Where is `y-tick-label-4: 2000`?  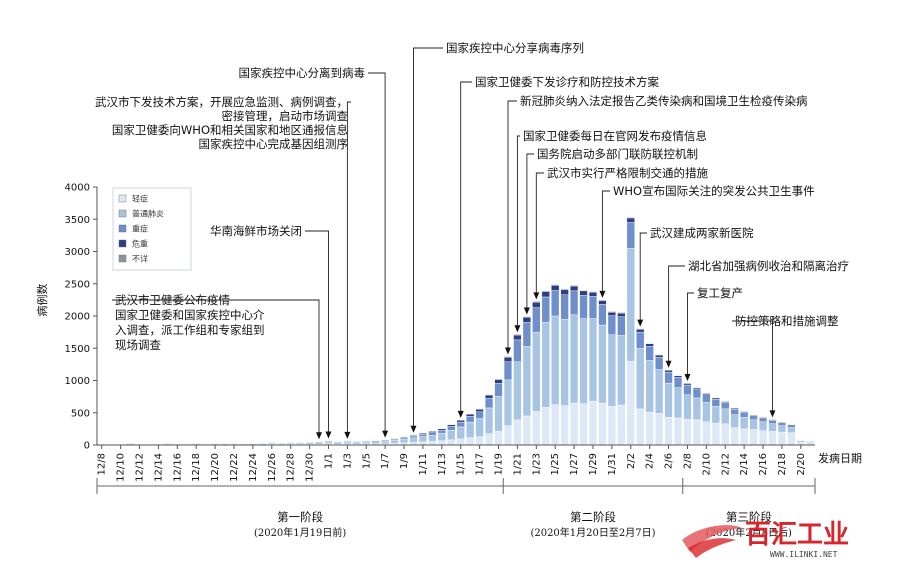 y-tick-label-4: 2000 is located at coordinates (77, 317).